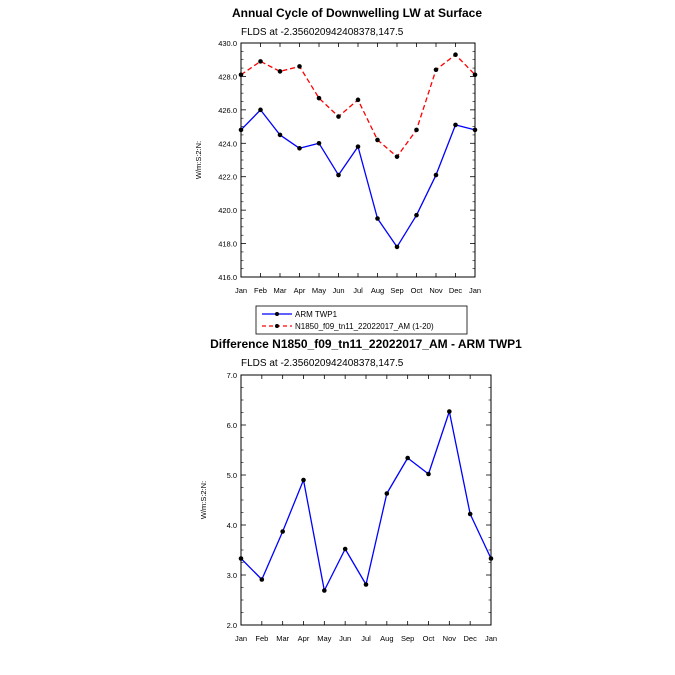 This screenshot has width=675, height=675. What do you see at coordinates (260, 290) in the screenshot?
I see `chart1-xtick-label: Feb` at bounding box center [260, 290].